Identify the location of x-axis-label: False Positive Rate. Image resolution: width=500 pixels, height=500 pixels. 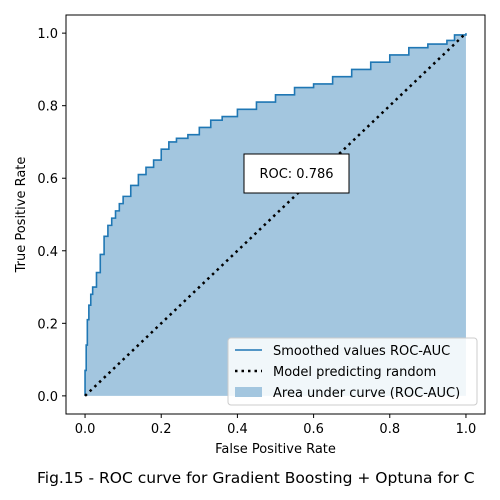
(275, 449).